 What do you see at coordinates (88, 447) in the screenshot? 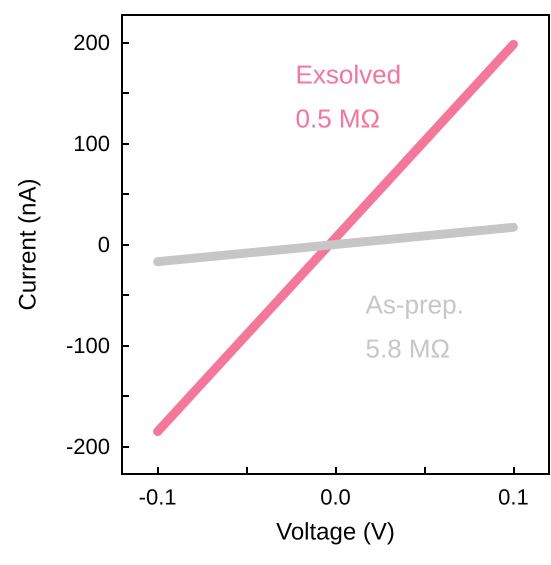
I see `y-tick-label: -200` at bounding box center [88, 447].